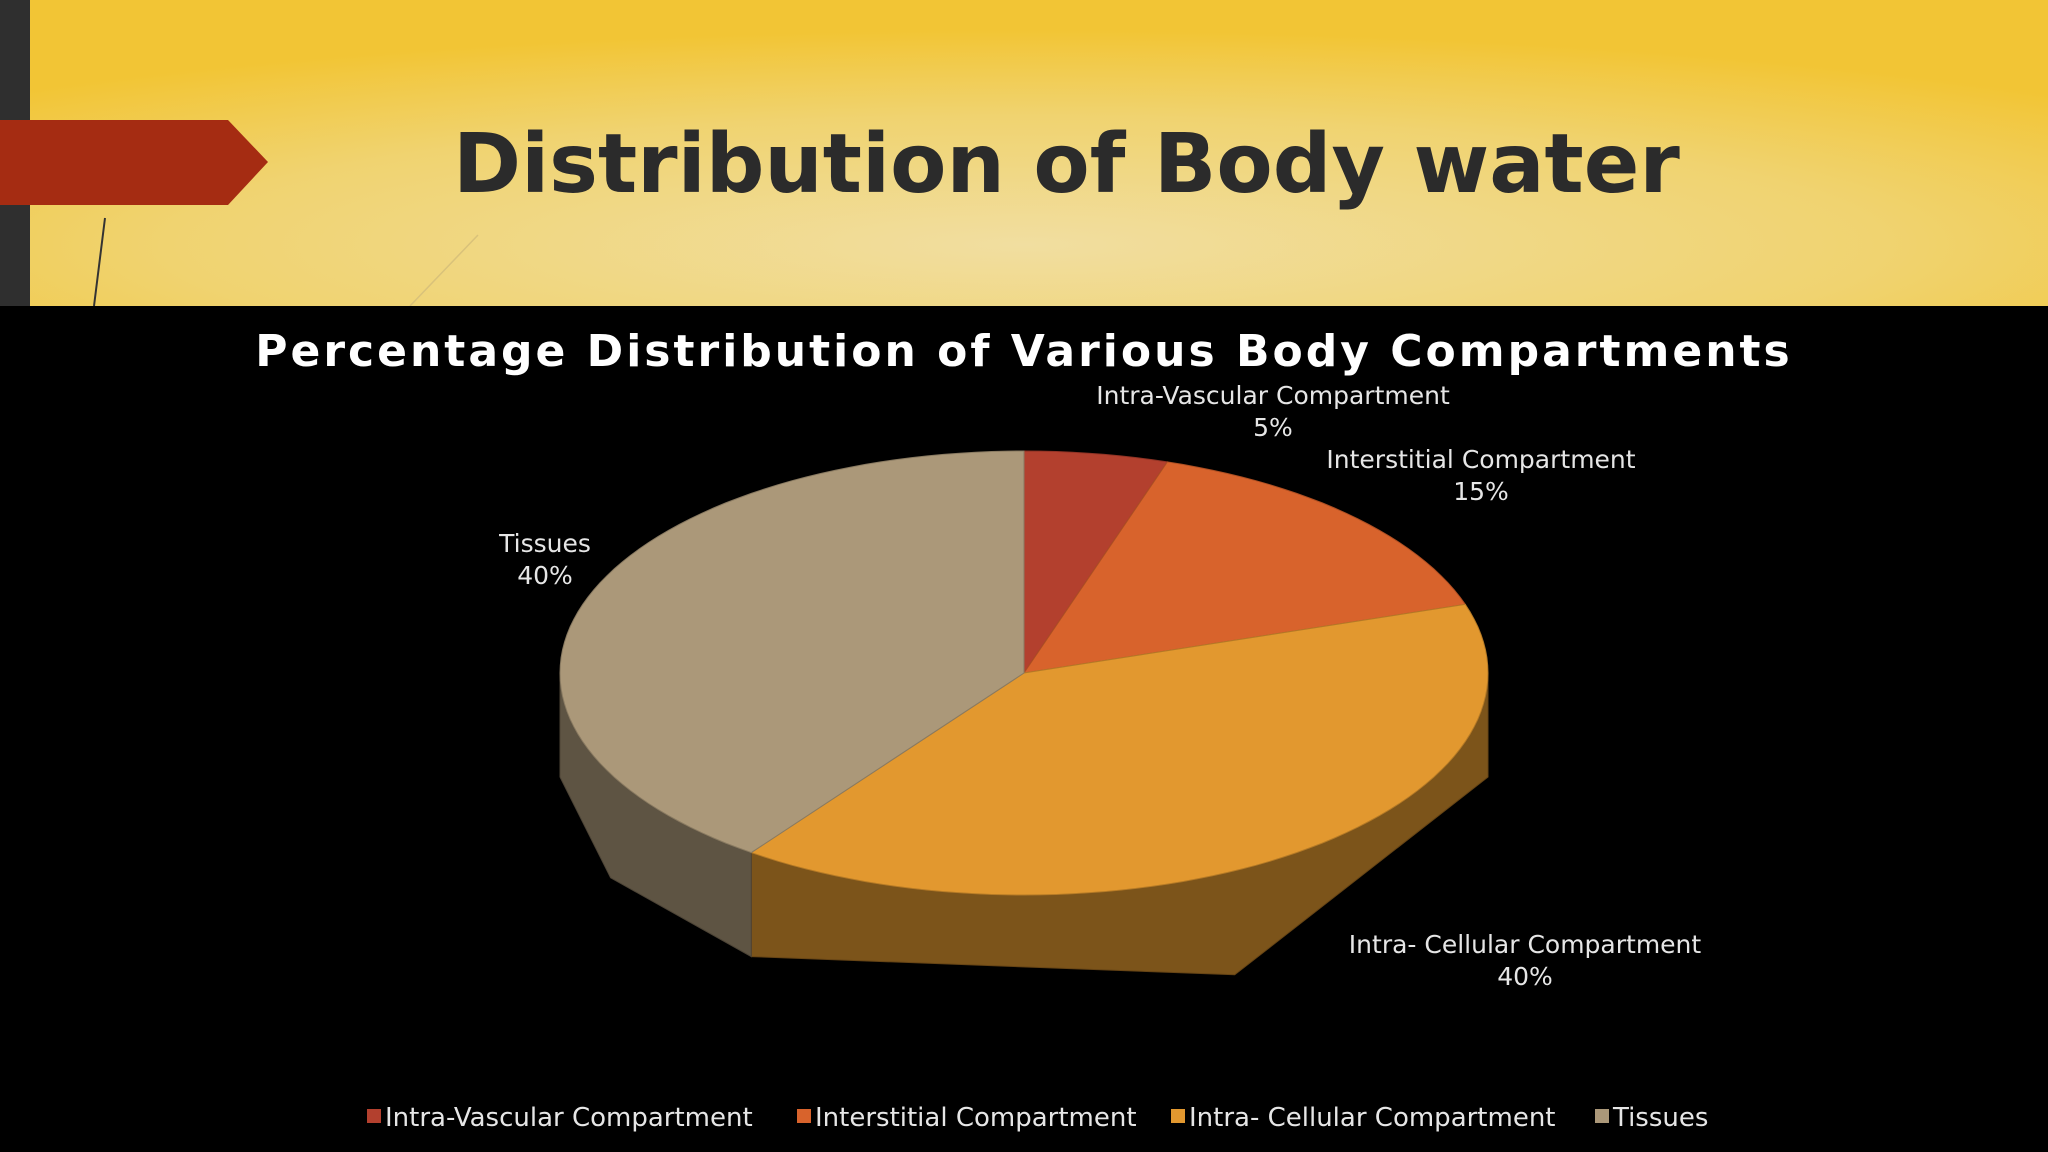 This screenshot has width=2048, height=1152. What do you see at coordinates (1481, 491) in the screenshot?
I see `data-label-value: 15%` at bounding box center [1481, 491].